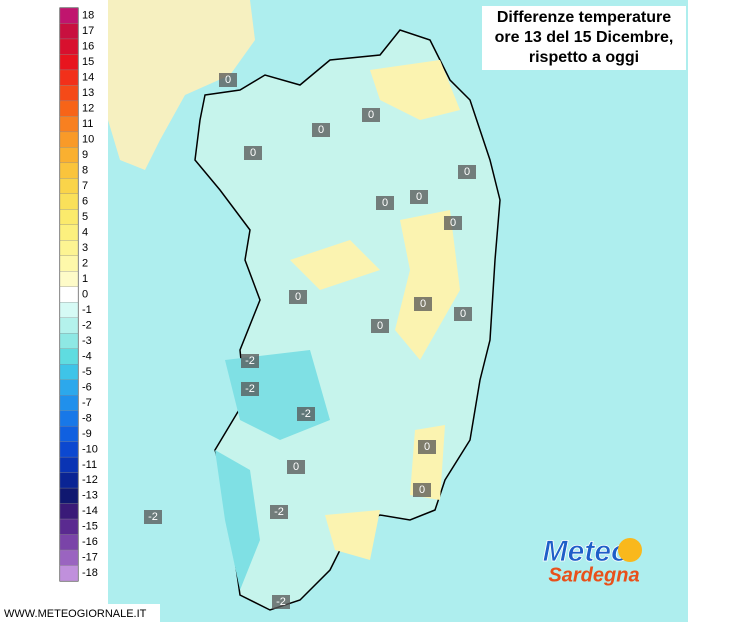  What do you see at coordinates (90, 480) in the screenshot?
I see `legend-label: -12` at bounding box center [90, 480].